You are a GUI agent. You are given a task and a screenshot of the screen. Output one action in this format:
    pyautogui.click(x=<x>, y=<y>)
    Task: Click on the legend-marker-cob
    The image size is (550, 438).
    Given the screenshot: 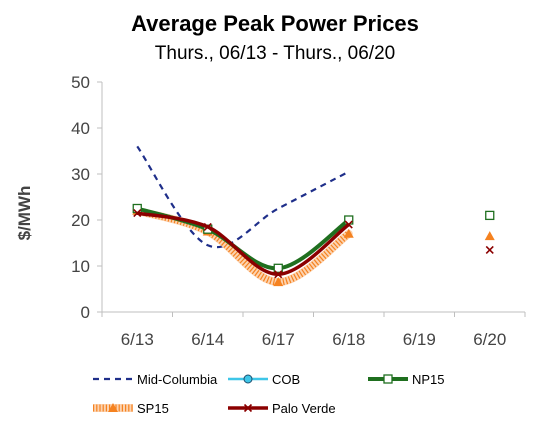 What is the action you would take?
    pyautogui.click(x=248, y=379)
    